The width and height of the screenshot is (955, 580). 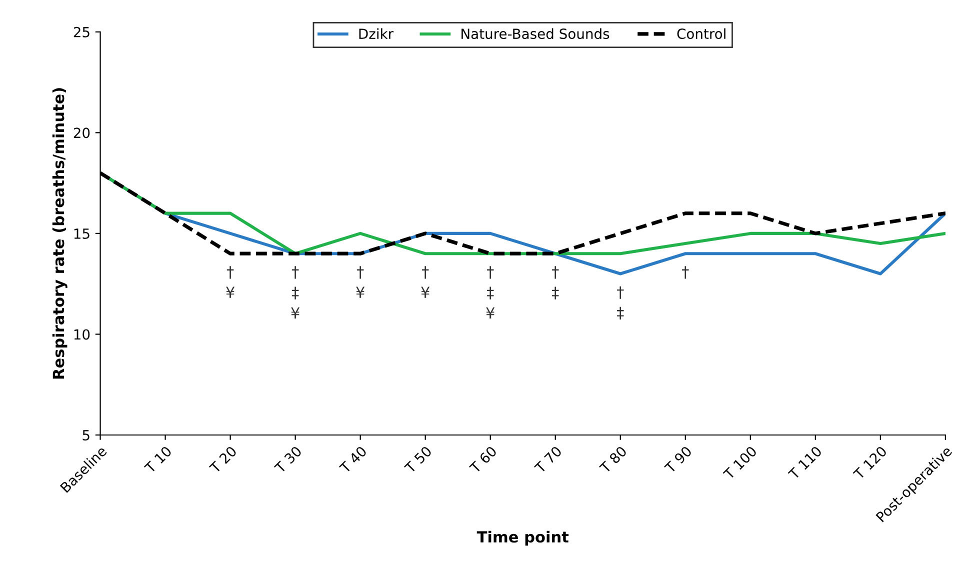 What do you see at coordinates (82, 133) in the screenshot?
I see `y-tick-label: 20` at bounding box center [82, 133].